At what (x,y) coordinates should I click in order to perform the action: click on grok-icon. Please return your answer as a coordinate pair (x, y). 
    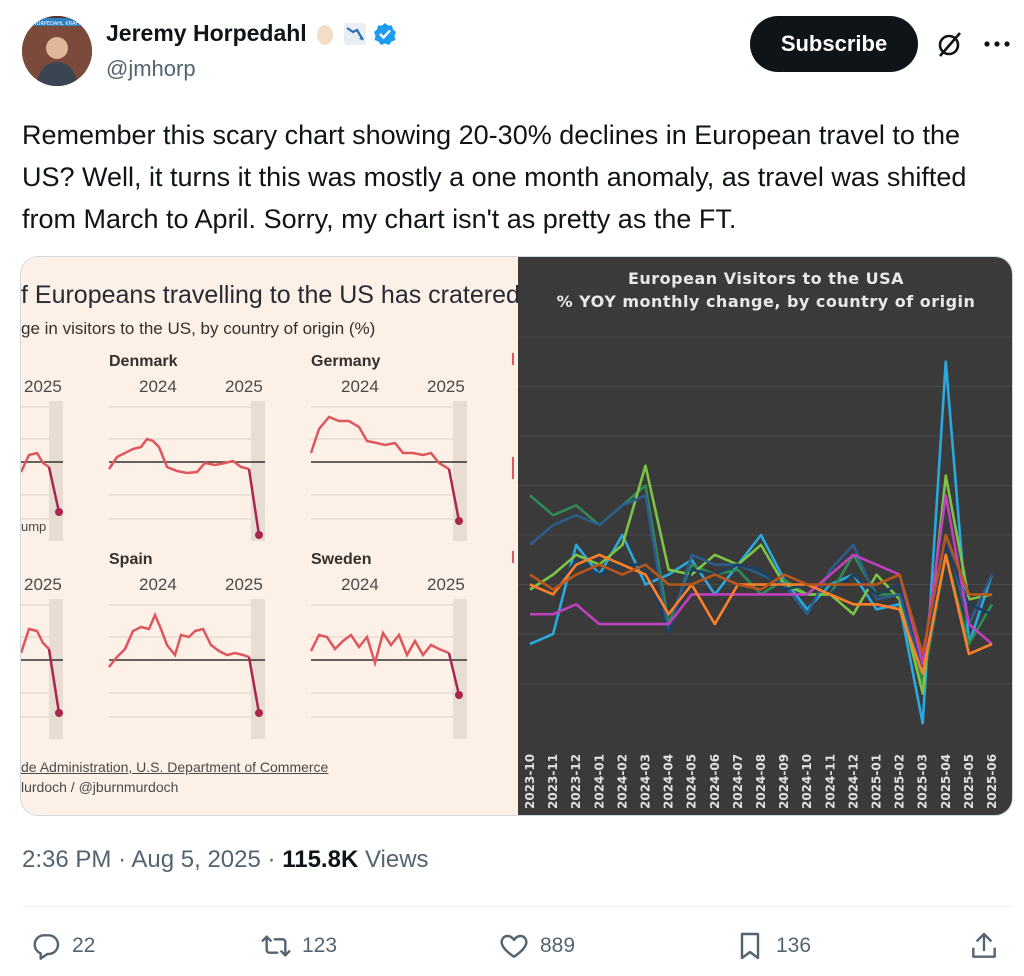
    Looking at the image, I should click on (949, 45).